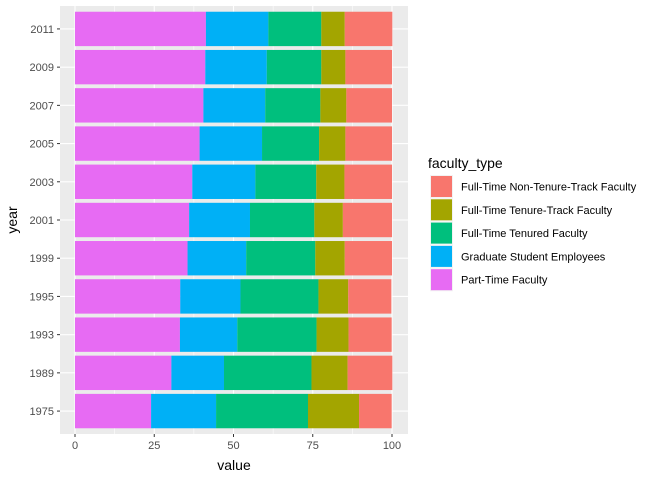 This screenshot has width=672, height=480. What do you see at coordinates (367, 220) in the screenshot?
I see `bar-segment-2001-full-time-non-tenure-track-faculty` at bounding box center [367, 220].